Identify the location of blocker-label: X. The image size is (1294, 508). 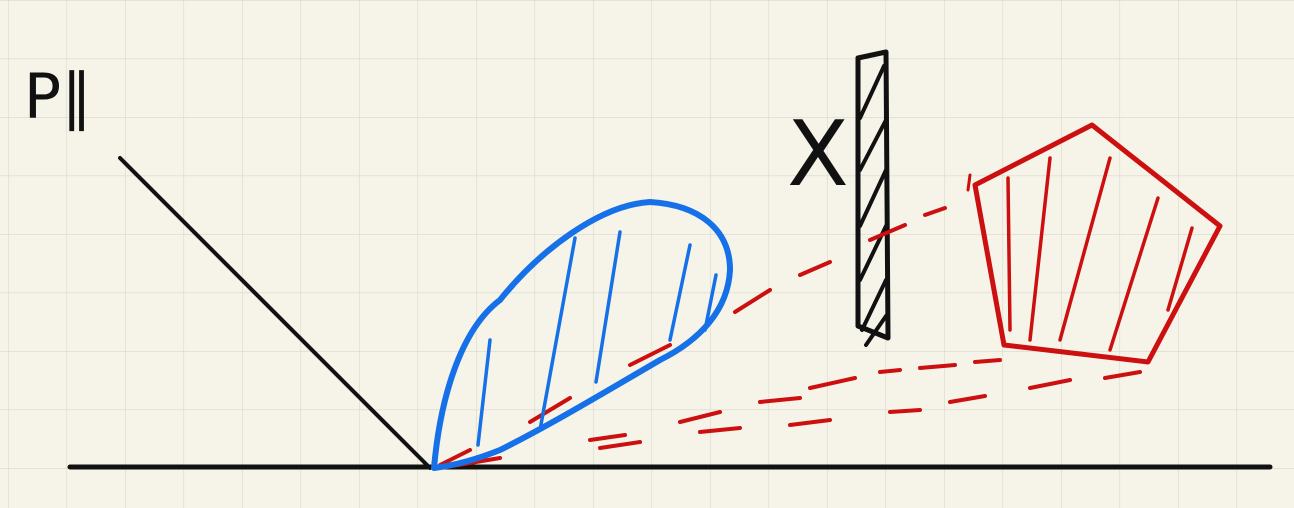
(818, 154).